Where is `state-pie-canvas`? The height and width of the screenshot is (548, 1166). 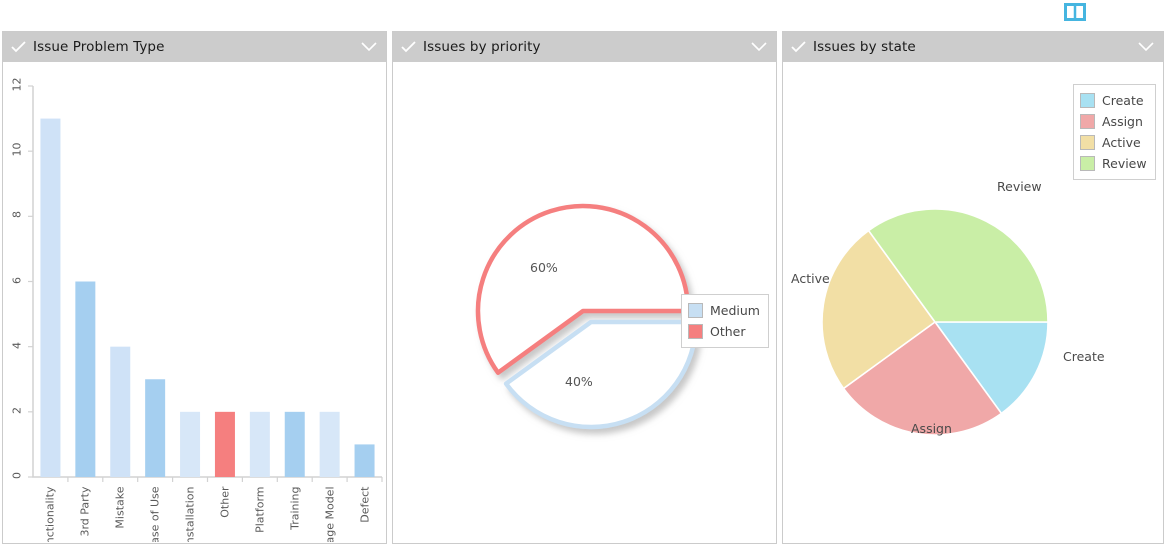 state-pie-canvas is located at coordinates (935, 322).